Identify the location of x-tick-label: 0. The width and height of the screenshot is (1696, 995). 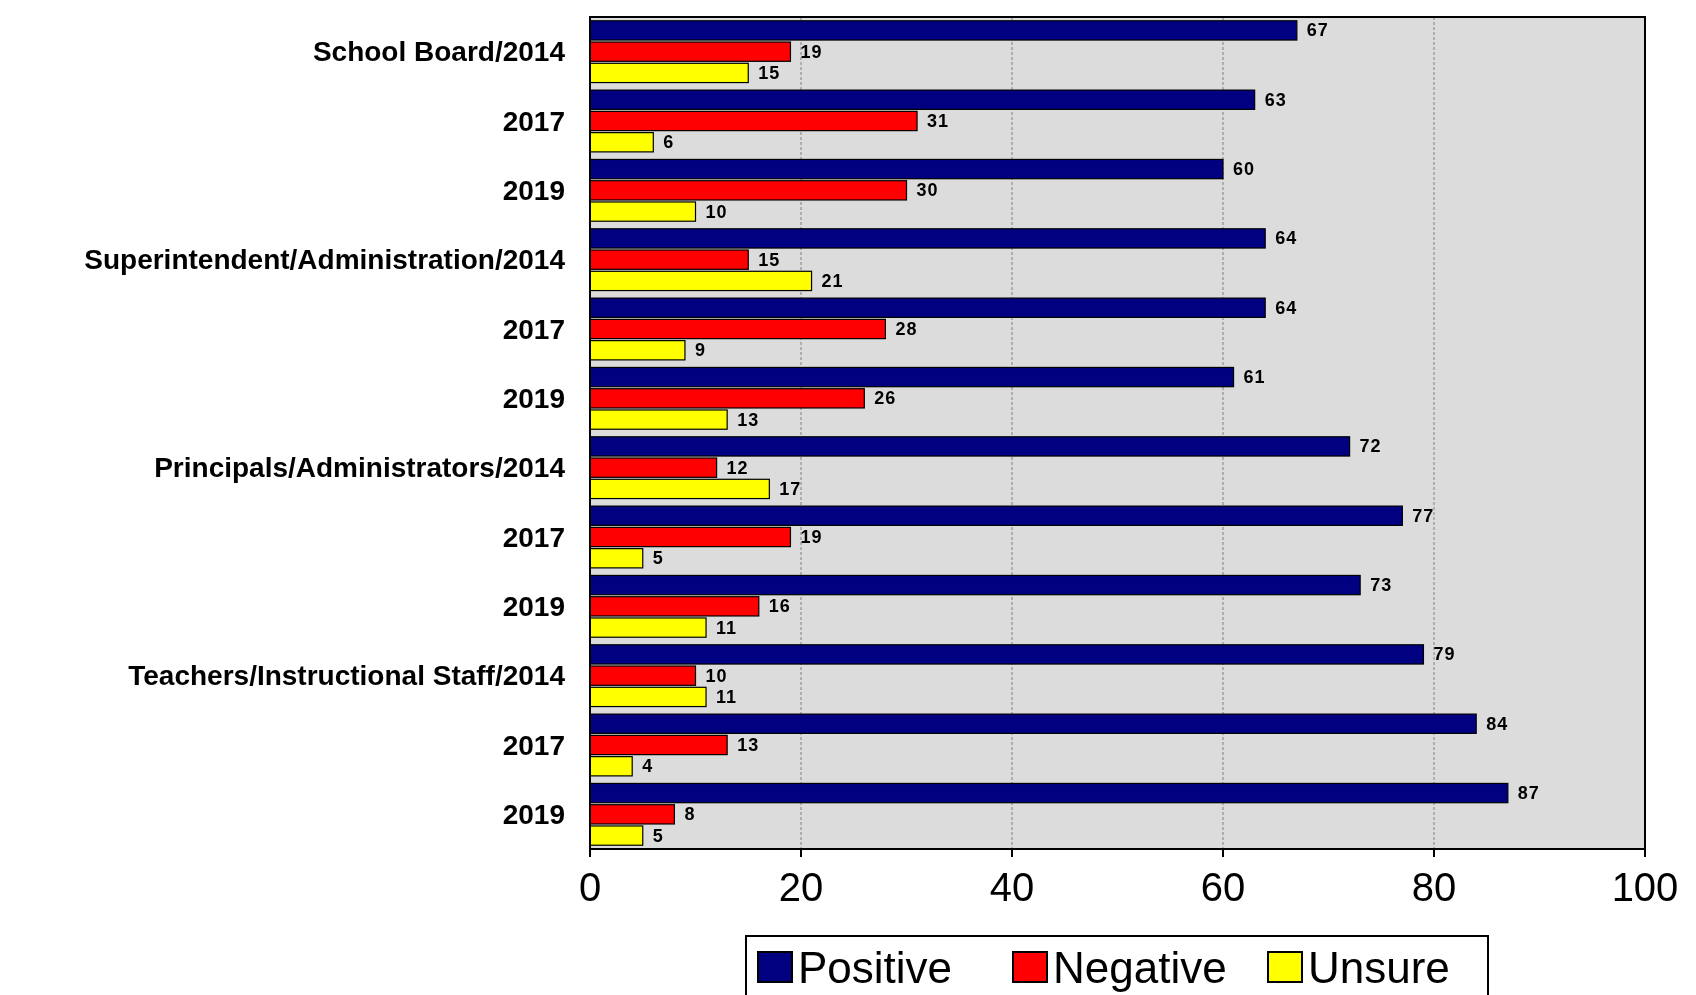
(590, 887).